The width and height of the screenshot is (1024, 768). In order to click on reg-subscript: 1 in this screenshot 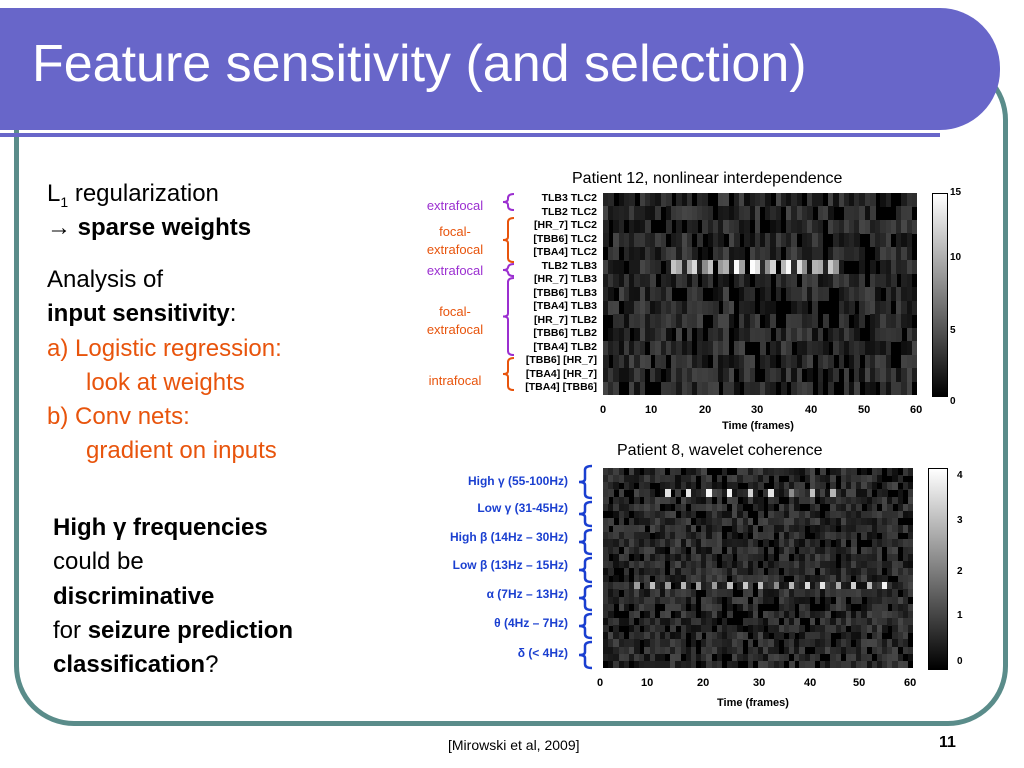, I will do `click(64, 201)`.